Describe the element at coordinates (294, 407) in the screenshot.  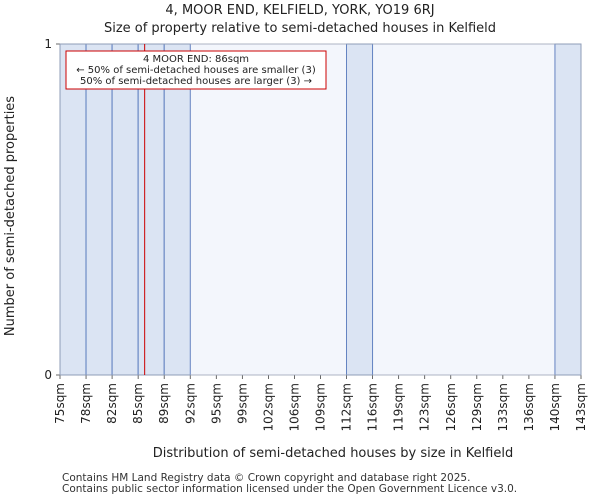
I see `x-tick-label-106sqm: 106sqm` at that location.